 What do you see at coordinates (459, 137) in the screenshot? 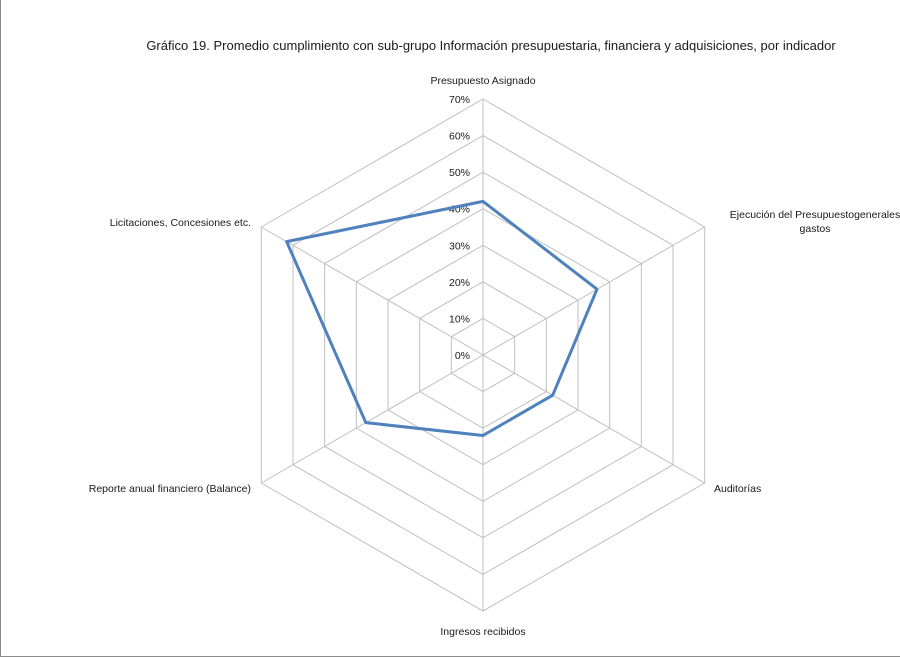
I see `tick-label: 60%` at bounding box center [459, 137].